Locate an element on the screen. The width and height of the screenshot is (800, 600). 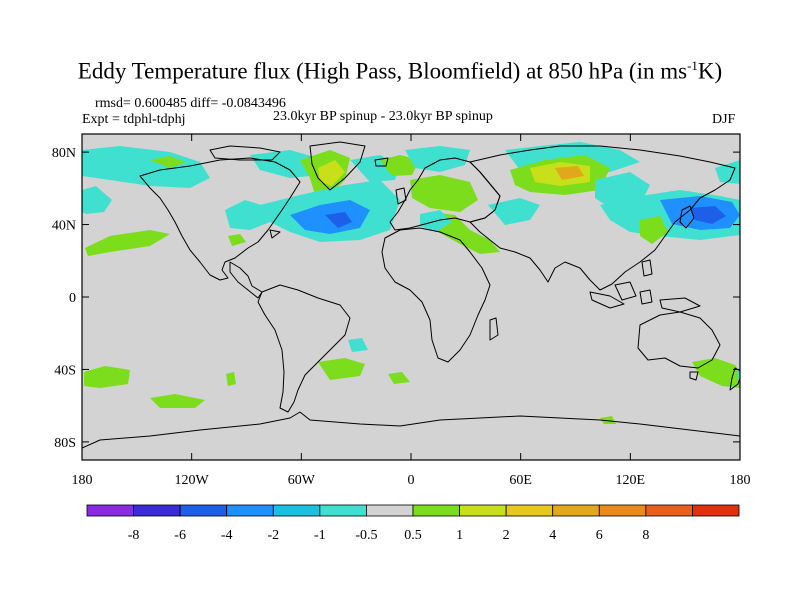
colorbar-label: -8 is located at coordinates (134, 535).